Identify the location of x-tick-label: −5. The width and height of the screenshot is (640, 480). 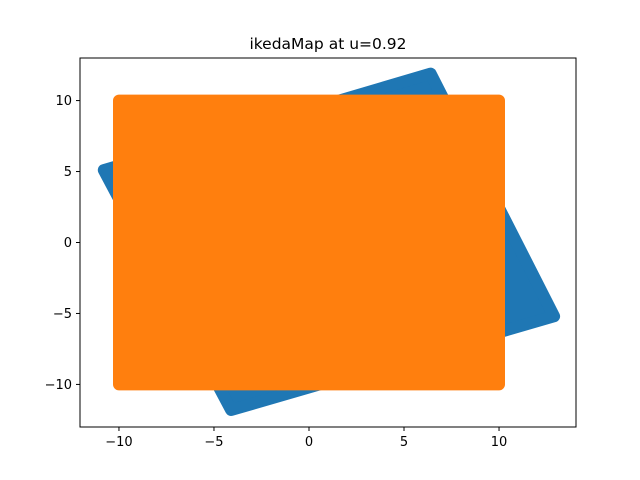
(213, 442).